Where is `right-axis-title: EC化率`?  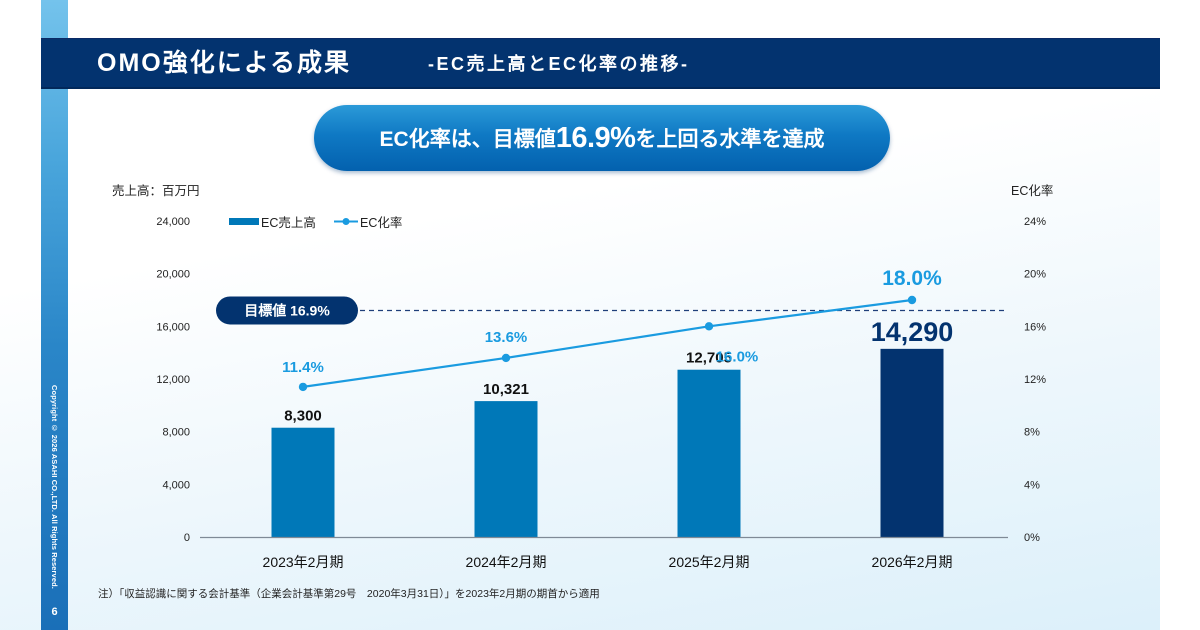
right-axis-title: EC化率 is located at coordinates (1032, 191).